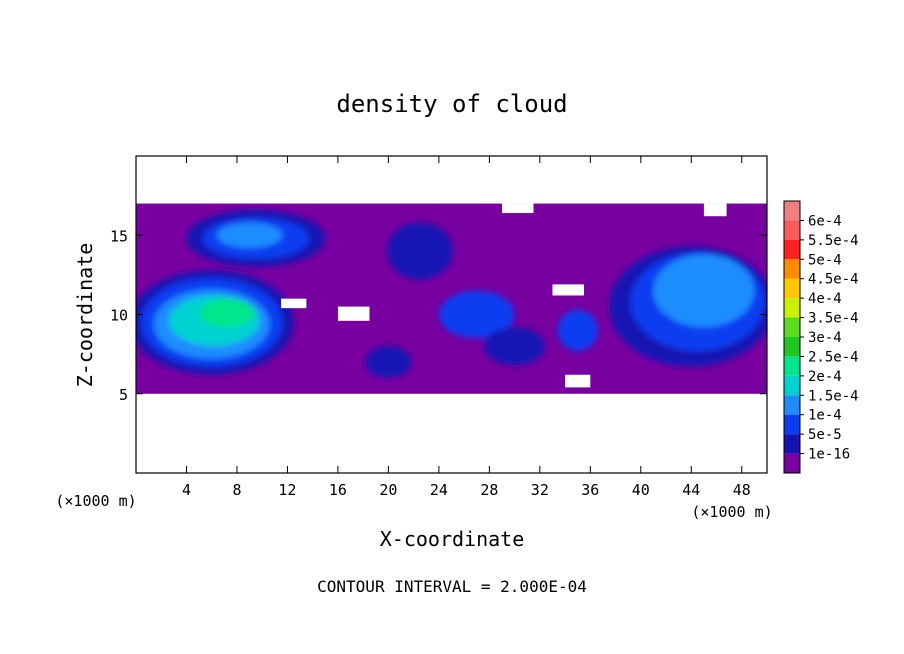 This screenshot has height=654, width=904. I want to click on x-tick-label: 8, so click(236, 490).